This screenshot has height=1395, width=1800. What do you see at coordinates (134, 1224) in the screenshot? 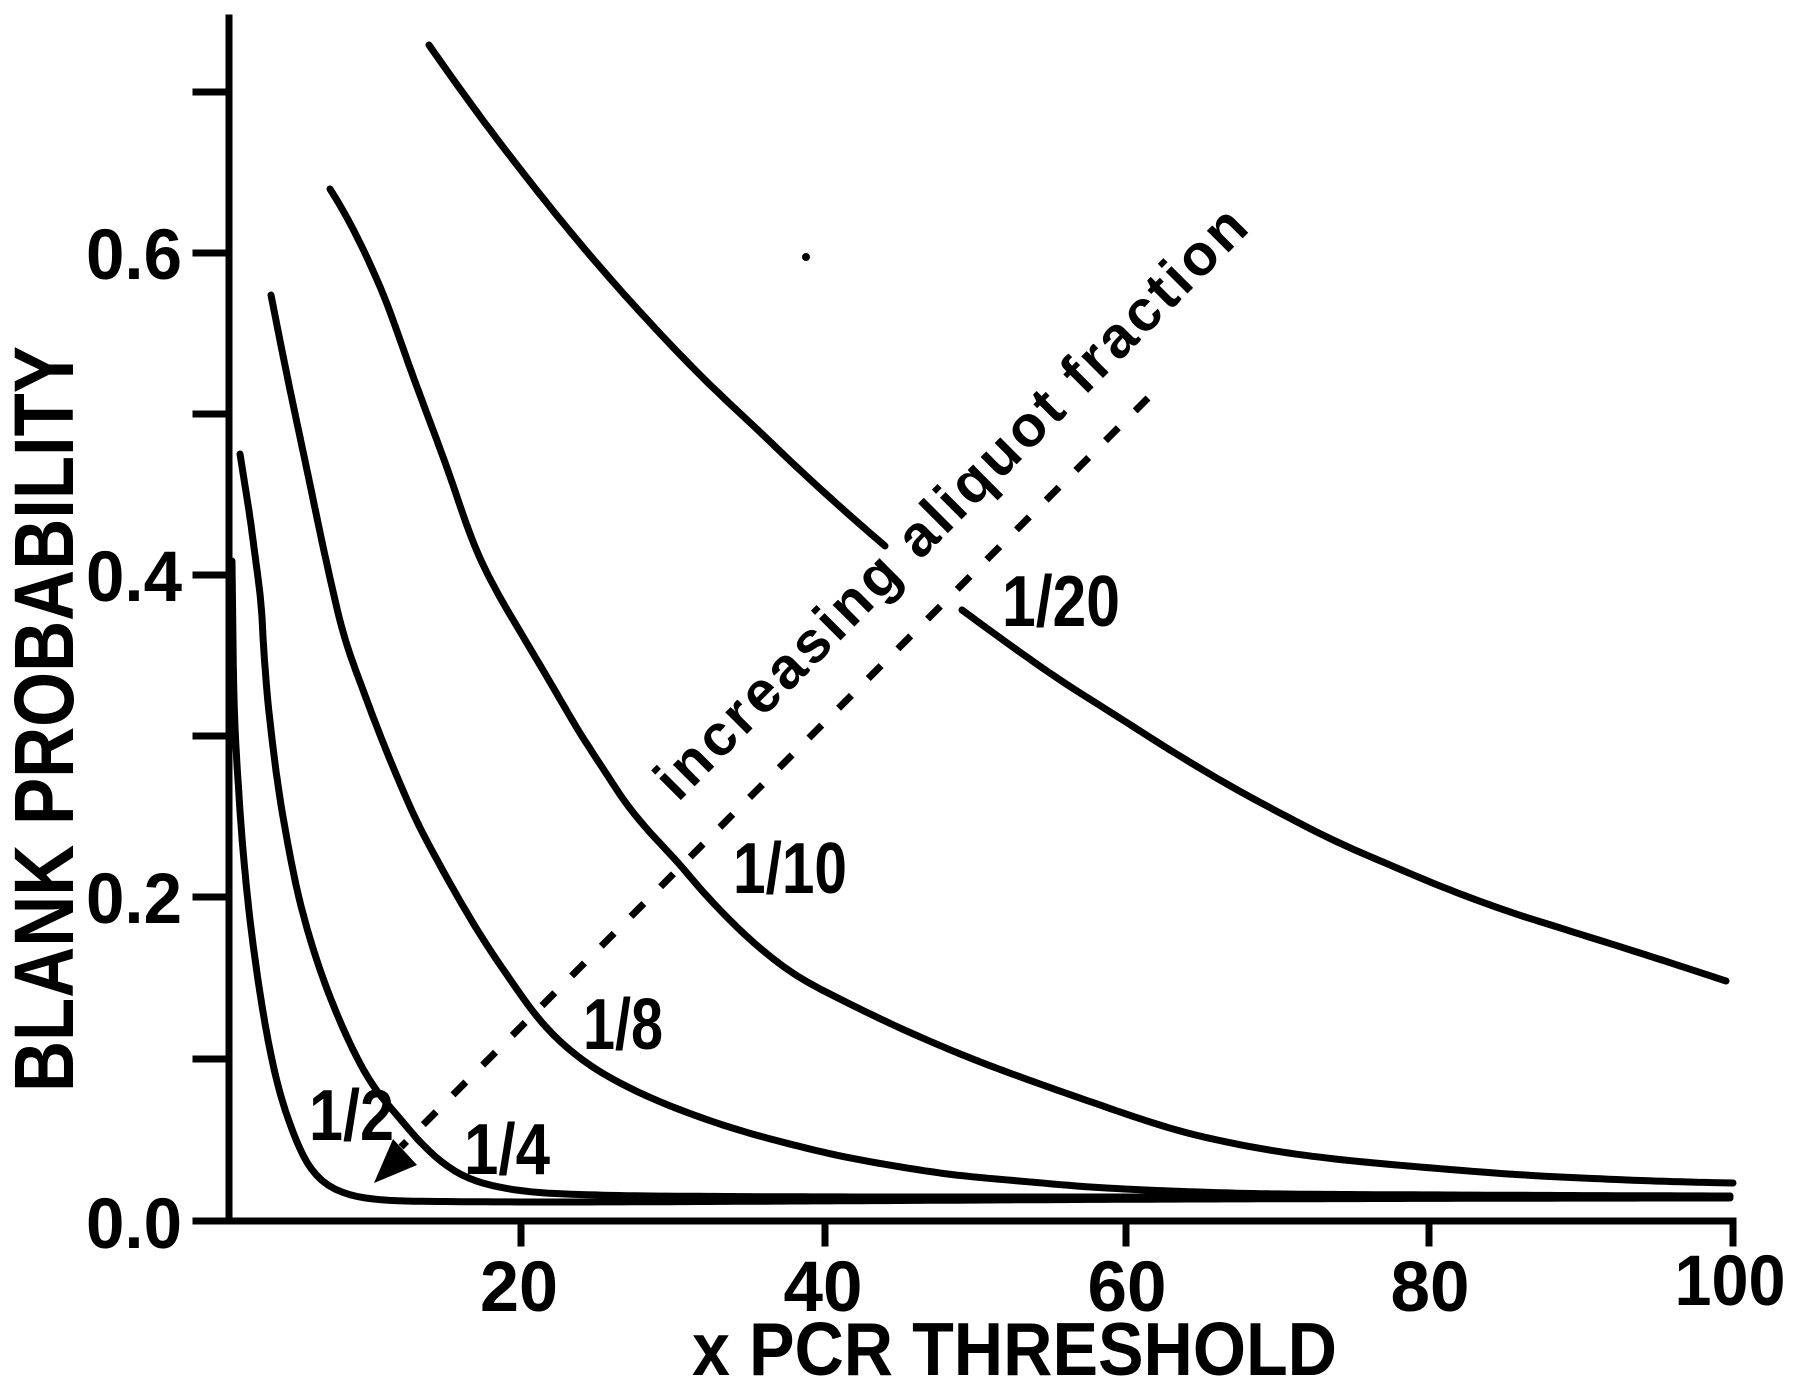
I see `svg-text: 0.0` at bounding box center [134, 1224].